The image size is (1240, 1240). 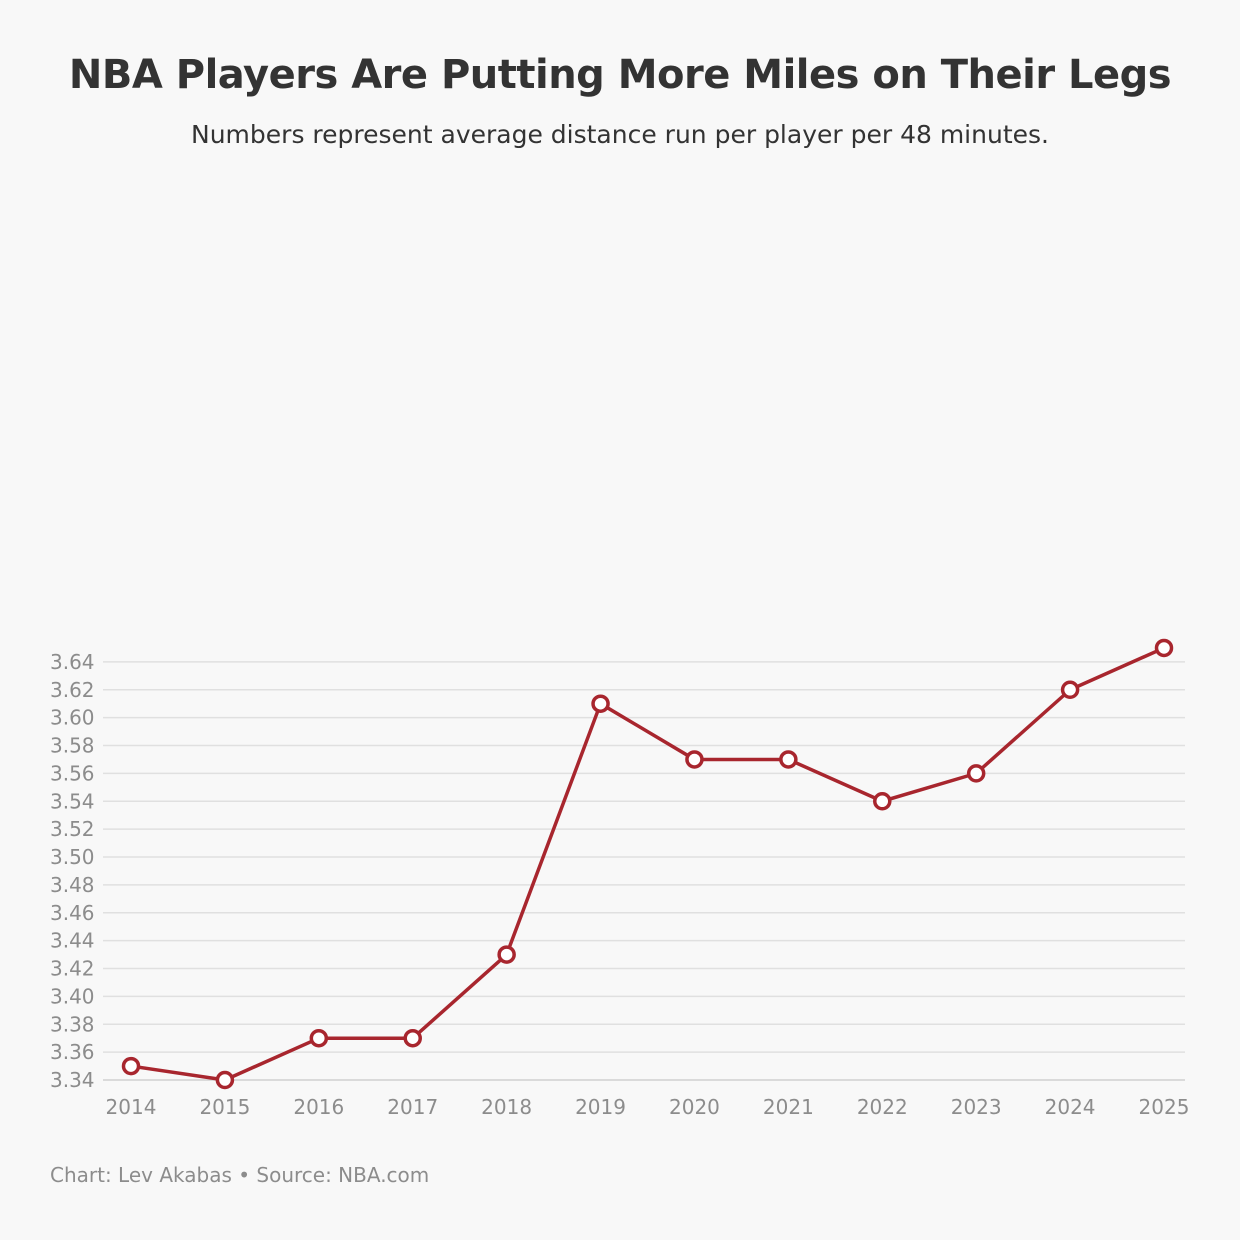 I want to click on x-tick-label: 2014, so click(x=131, y=1107).